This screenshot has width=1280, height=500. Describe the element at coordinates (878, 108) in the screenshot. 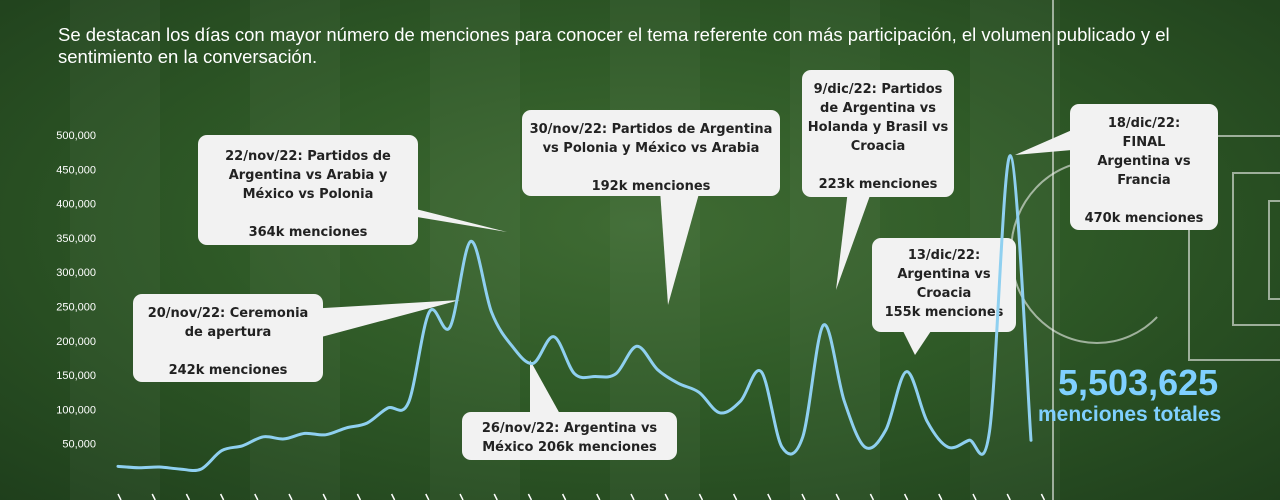

I see `callout-text-line: de Argentina vs` at that location.